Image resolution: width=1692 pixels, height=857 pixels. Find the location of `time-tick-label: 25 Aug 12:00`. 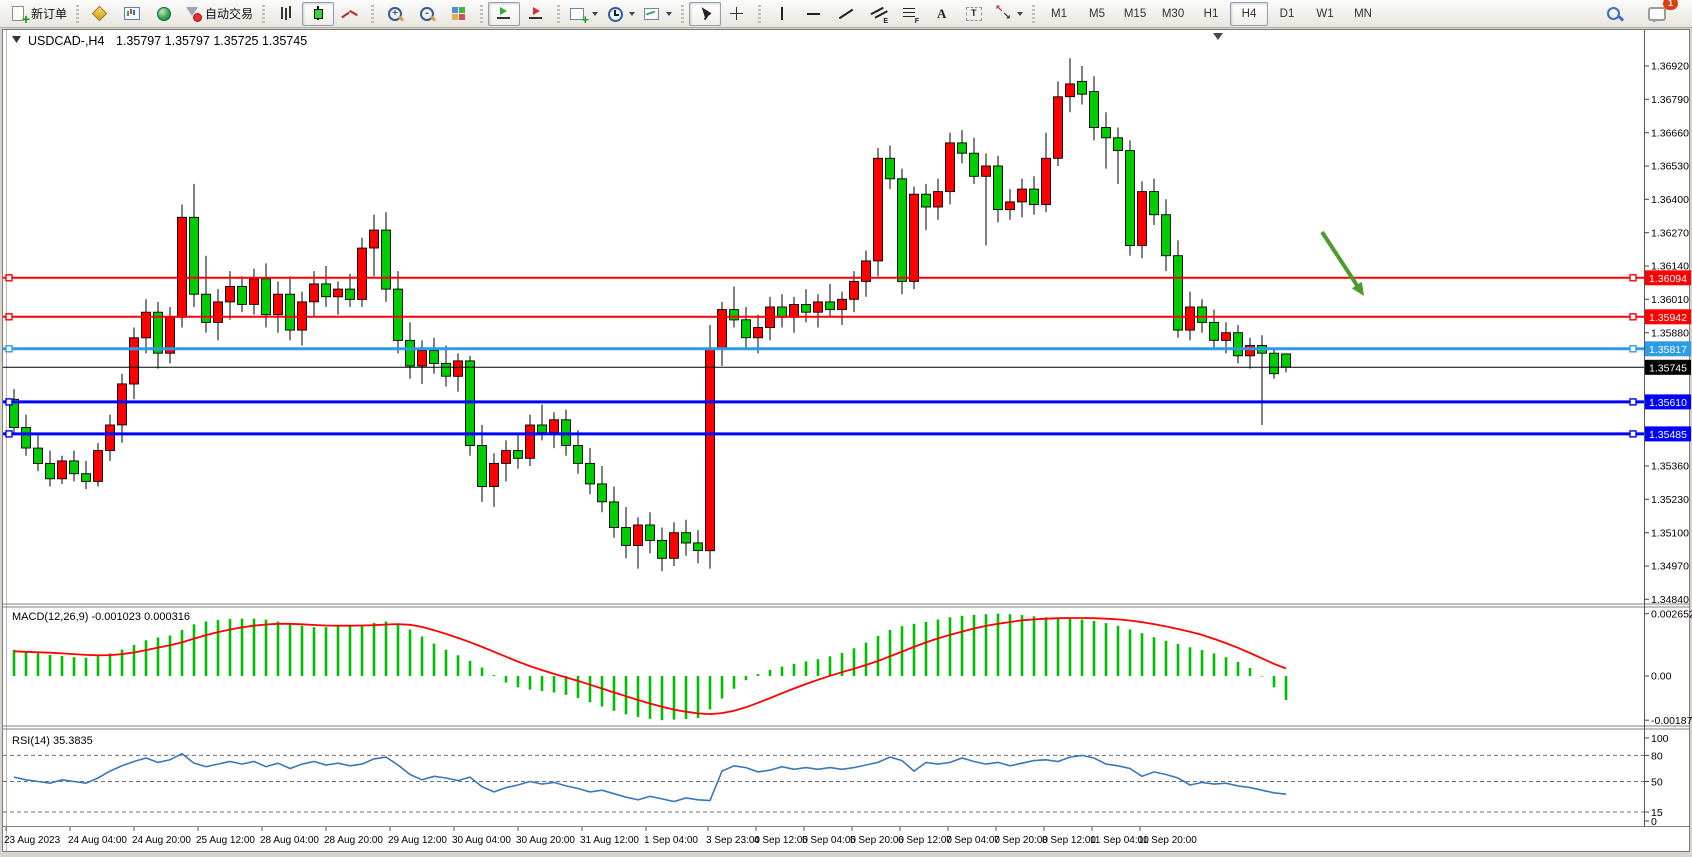

time-tick-label: 25 Aug 12:00 is located at coordinates (225, 840).